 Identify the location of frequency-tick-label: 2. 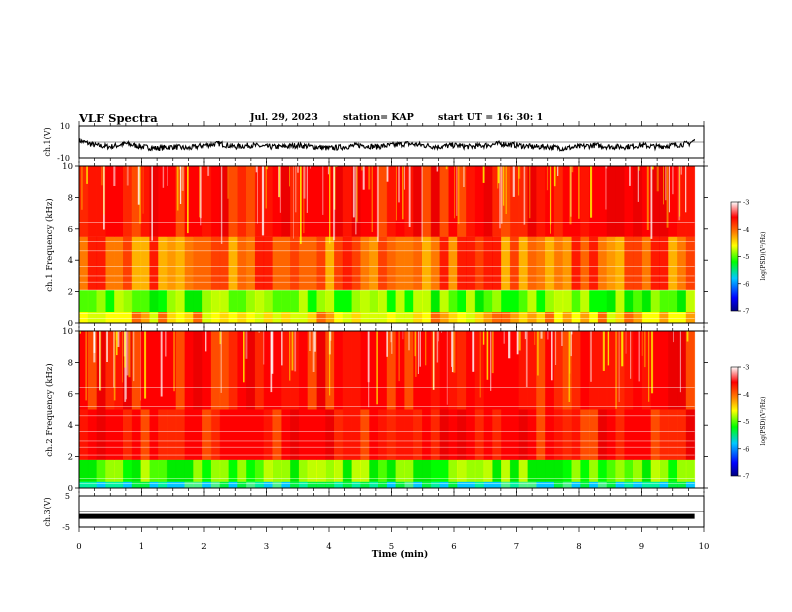
(70, 293).